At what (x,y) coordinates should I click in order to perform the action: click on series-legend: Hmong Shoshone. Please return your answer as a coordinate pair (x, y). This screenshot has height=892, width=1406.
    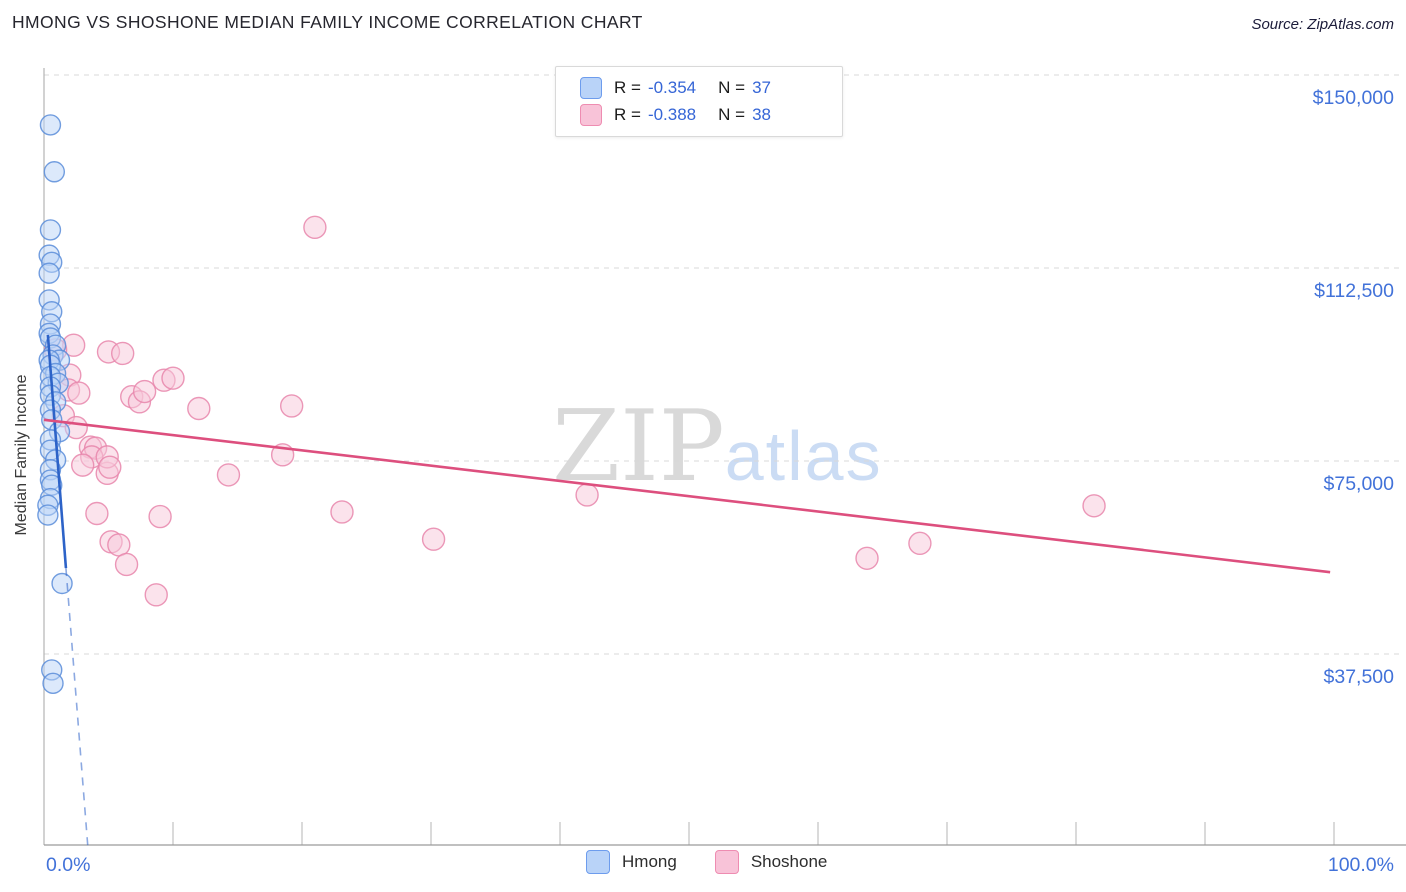
    Looking at the image, I should click on (706, 862).